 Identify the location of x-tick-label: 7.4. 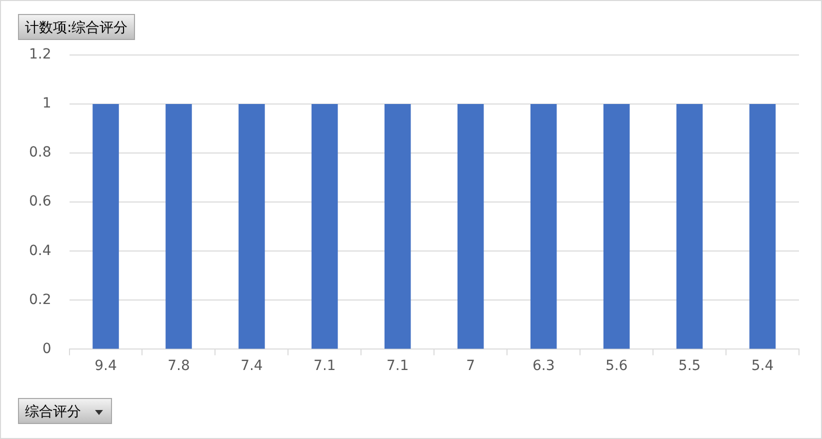
(251, 366).